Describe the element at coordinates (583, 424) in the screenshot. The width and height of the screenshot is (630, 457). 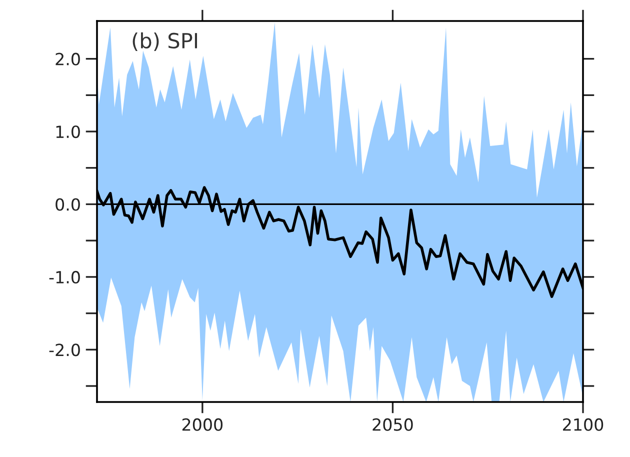
I see `x-tick-label: 2100` at that location.